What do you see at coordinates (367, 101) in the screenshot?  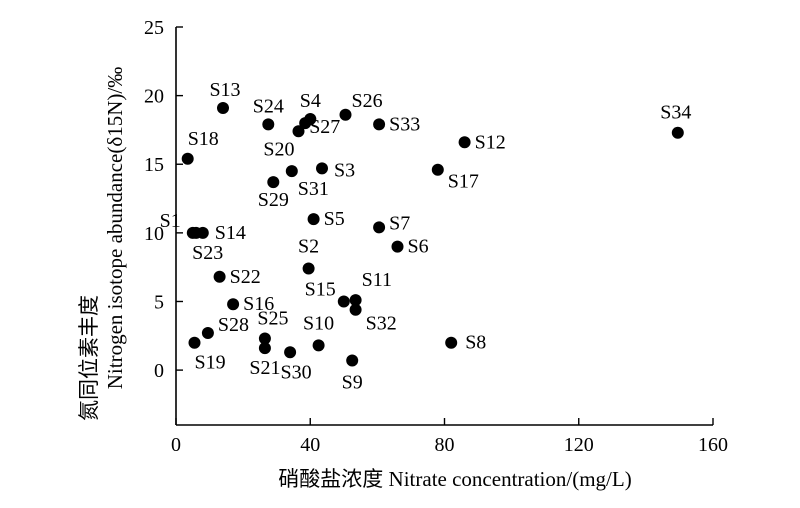 I see `point-label-s26: S26` at bounding box center [367, 101].